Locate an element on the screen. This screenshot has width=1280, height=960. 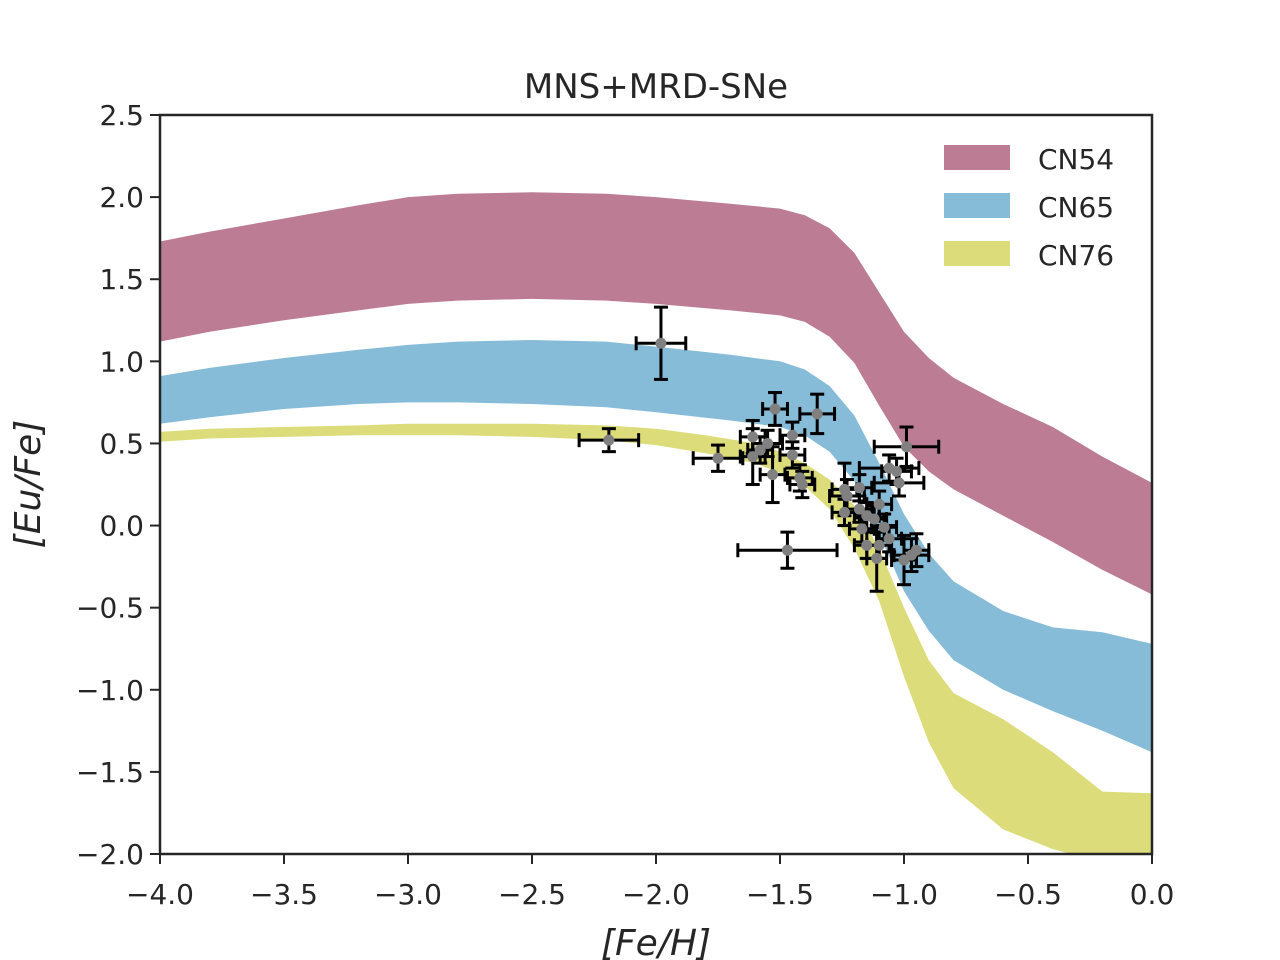
y-axis-ticks: −2.0 −1.5 −1.0 −0.5 0.0 0.5 1.0 1.5 2.0 2.5 is located at coordinates (118, 485).